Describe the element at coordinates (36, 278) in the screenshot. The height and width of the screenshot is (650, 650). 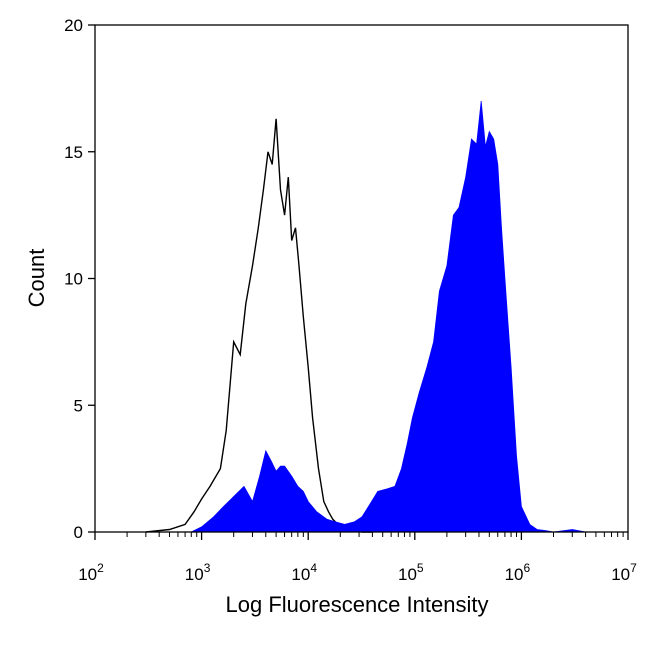
I see `y-axis-title: Count` at that location.